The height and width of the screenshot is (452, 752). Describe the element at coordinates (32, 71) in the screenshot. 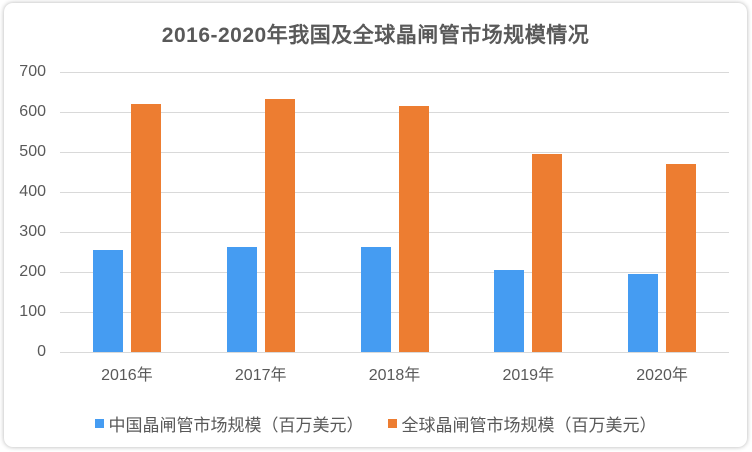

I see `y-tick-label: 700` at that location.